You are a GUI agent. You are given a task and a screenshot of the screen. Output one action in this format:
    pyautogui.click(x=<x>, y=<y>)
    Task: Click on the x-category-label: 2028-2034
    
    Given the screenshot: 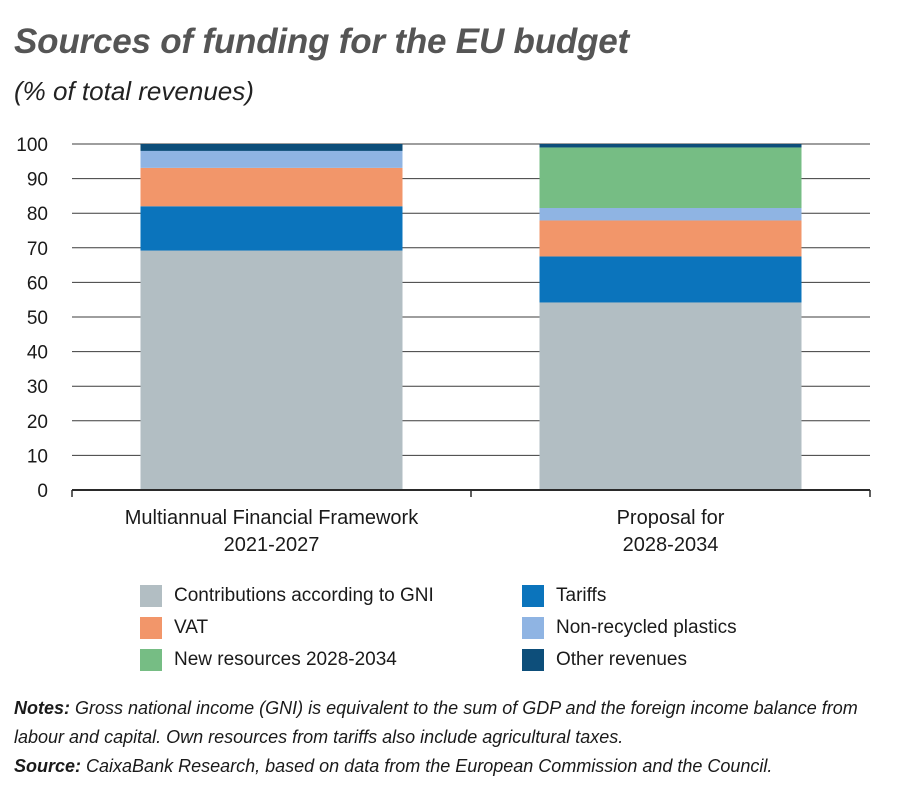 What is the action you would take?
    pyautogui.click(x=671, y=545)
    